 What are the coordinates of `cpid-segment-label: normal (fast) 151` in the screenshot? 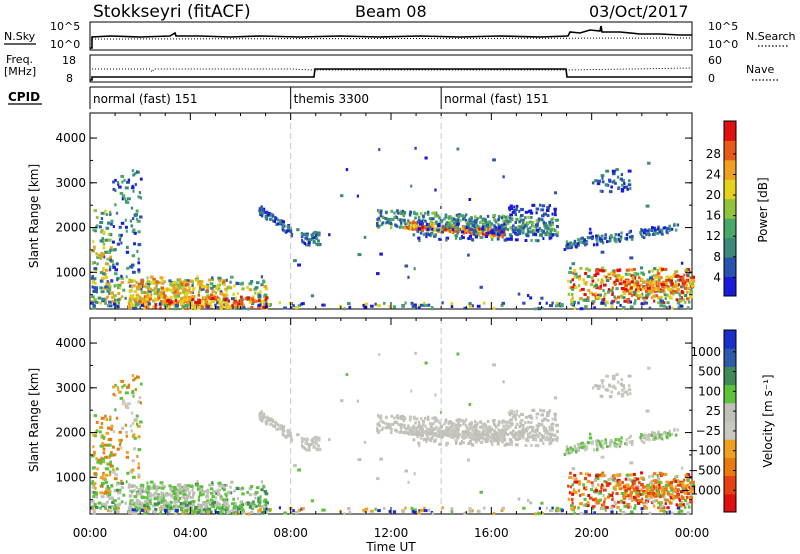 It's located at (145, 99).